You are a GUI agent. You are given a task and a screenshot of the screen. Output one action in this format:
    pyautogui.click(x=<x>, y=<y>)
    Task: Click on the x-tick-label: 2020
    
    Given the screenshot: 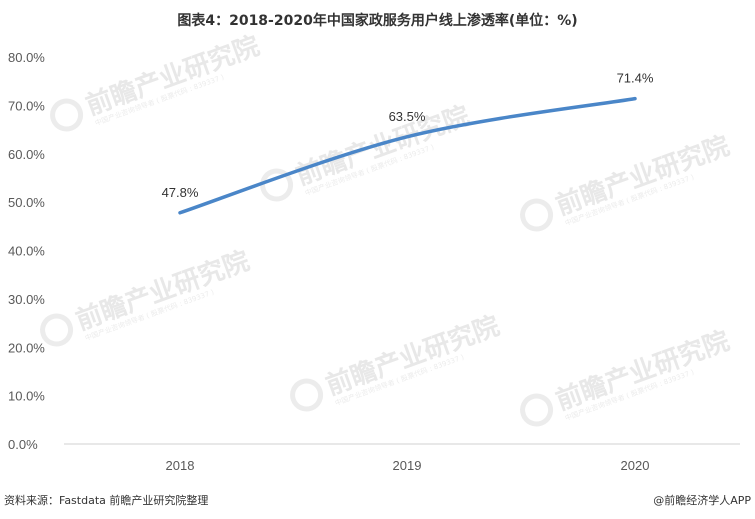 What is the action you would take?
    pyautogui.click(x=635, y=465)
    